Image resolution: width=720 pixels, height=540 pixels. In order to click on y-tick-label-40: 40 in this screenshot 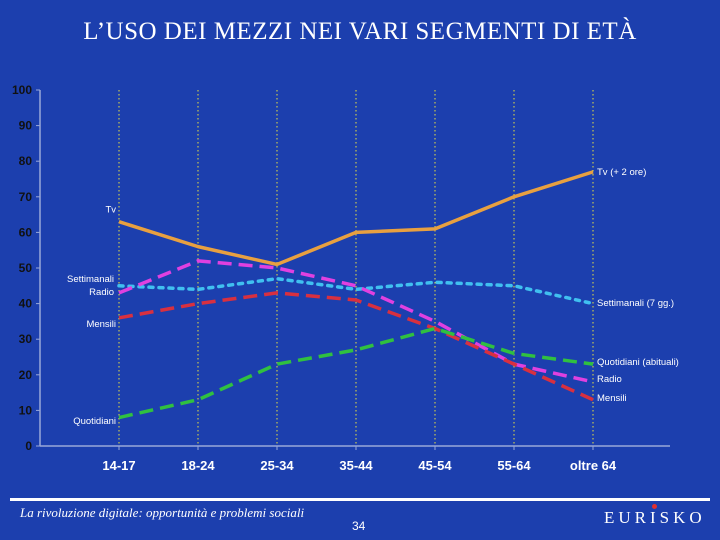, I will do `click(26, 304)`.